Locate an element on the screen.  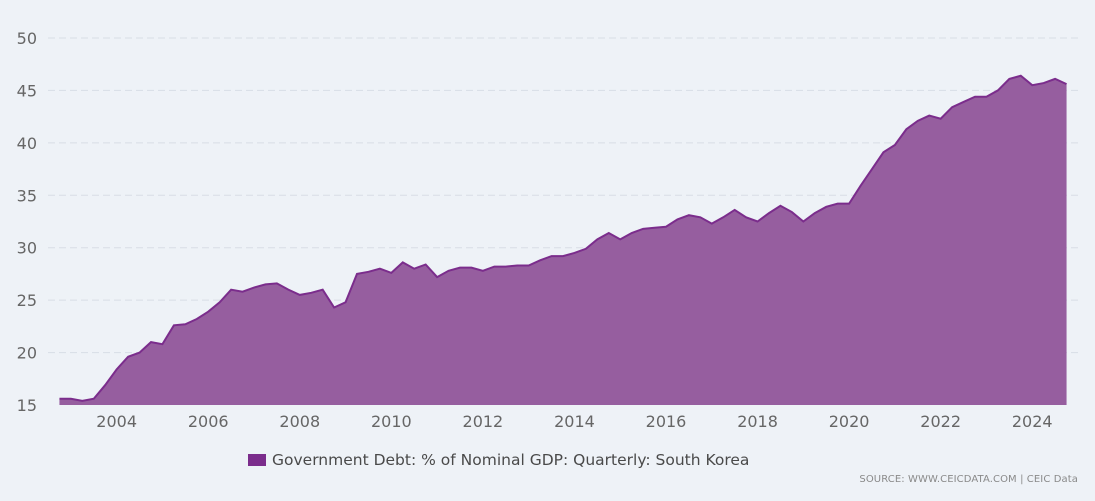
x-tick-label: 2008 is located at coordinates (299, 421).